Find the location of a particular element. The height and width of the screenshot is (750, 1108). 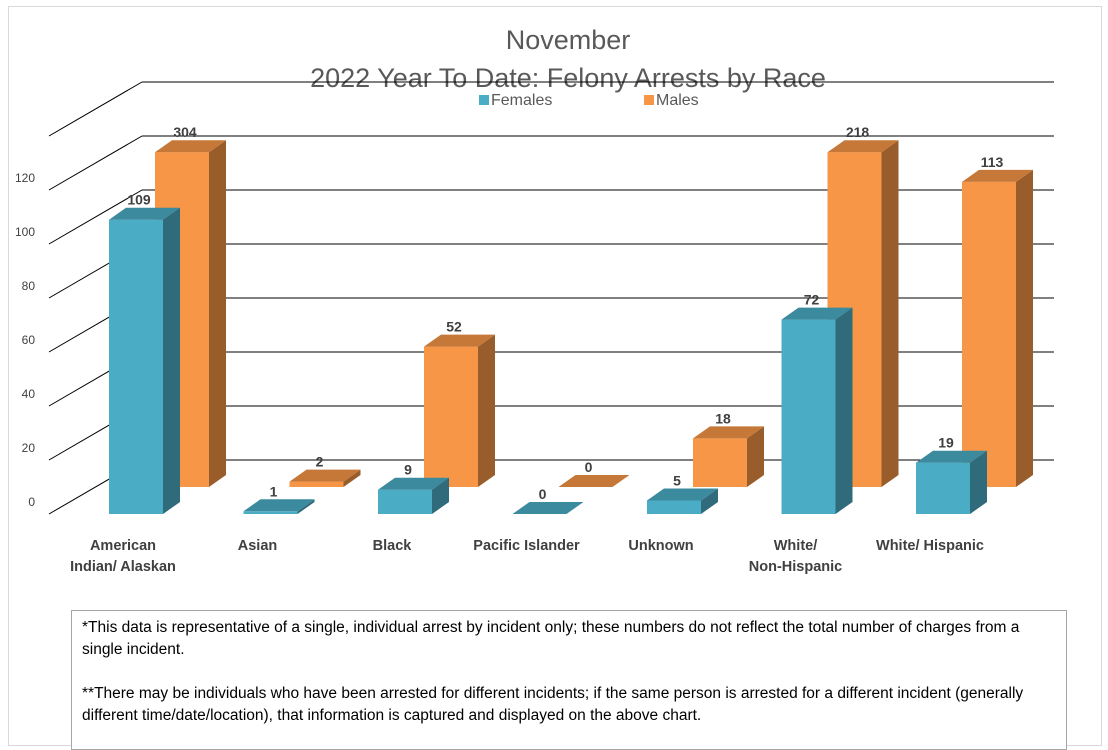

x-category-label: Black is located at coordinates (393, 546).